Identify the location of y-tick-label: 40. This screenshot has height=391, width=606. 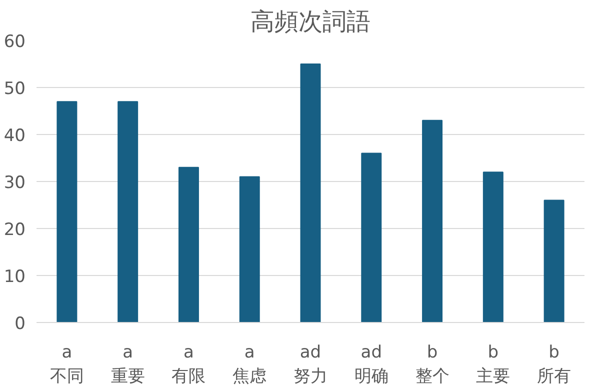
(15, 136).